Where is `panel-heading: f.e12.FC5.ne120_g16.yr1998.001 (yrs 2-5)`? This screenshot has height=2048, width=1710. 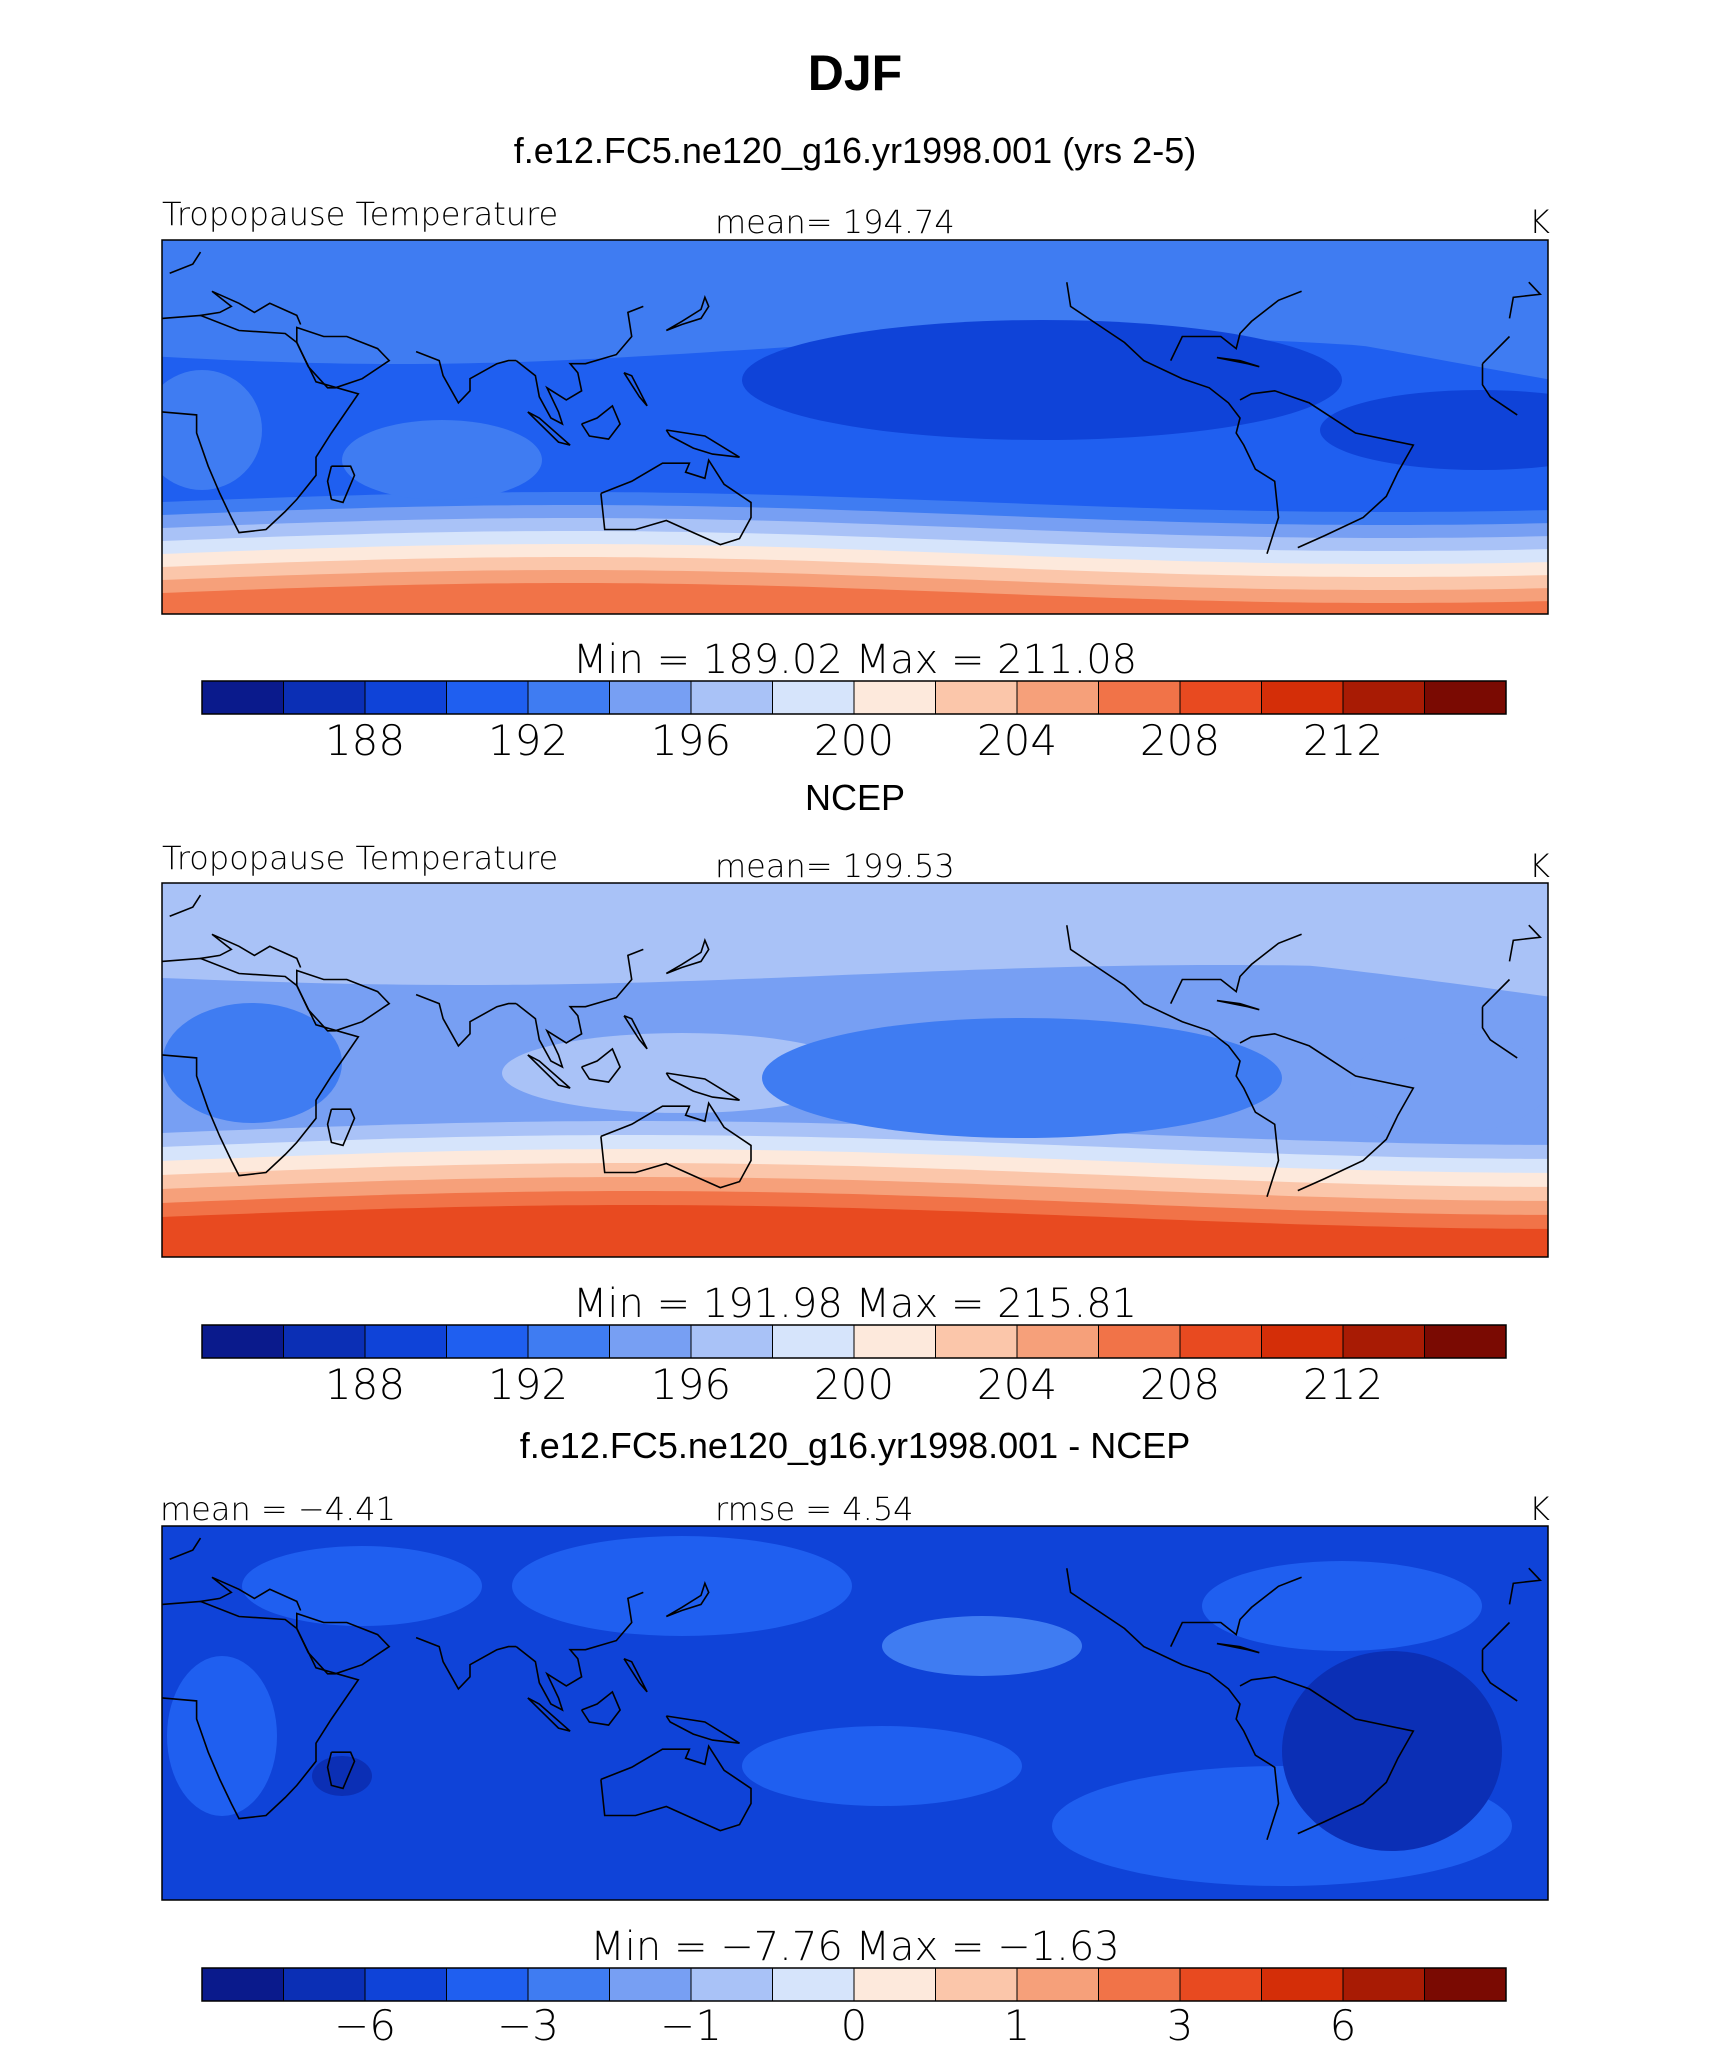
panel-heading: f.e12.FC5.ne120_g16.yr1998.001 (yrs 2-5) is located at coordinates (855, 150).